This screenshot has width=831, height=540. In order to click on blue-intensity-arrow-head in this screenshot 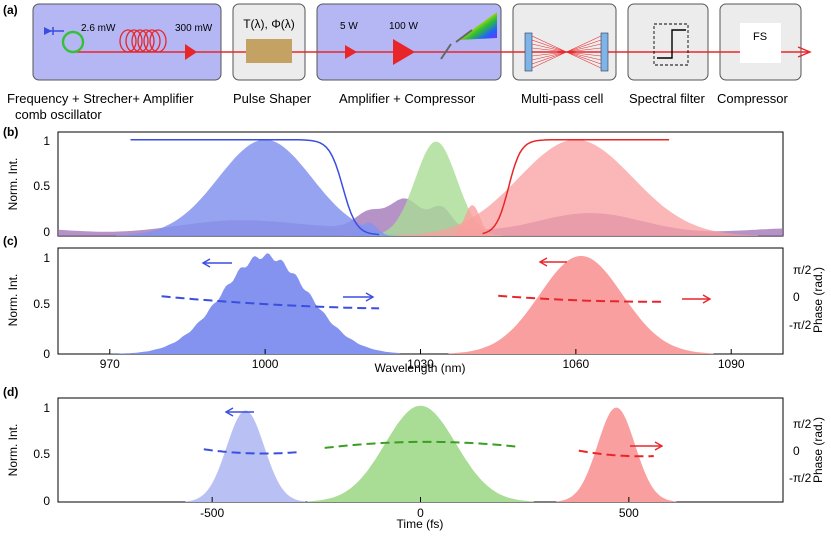, I will do `click(206, 263)`.